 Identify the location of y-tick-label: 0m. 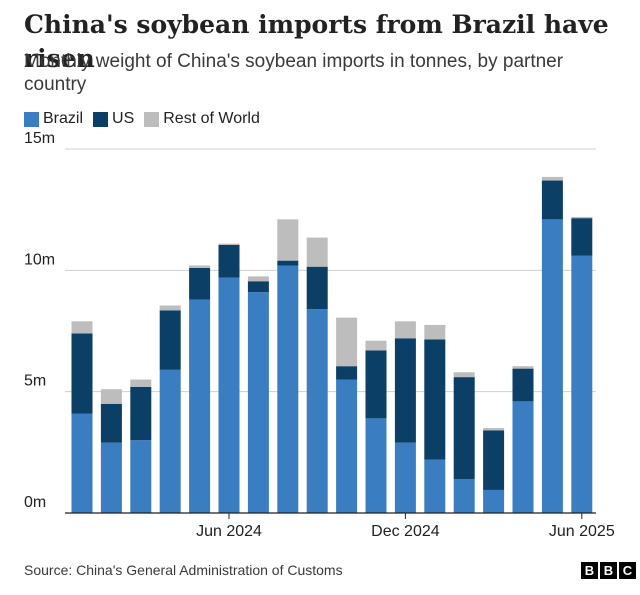
(35, 502).